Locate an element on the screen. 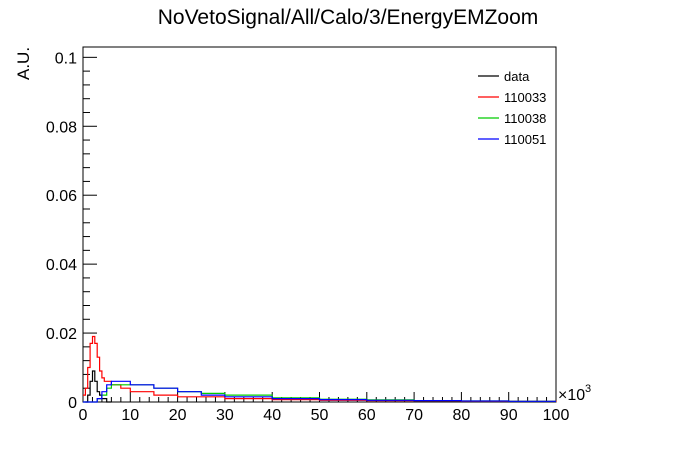 This screenshot has height=472, width=696. x-tick-label: 20 is located at coordinates (178, 415).